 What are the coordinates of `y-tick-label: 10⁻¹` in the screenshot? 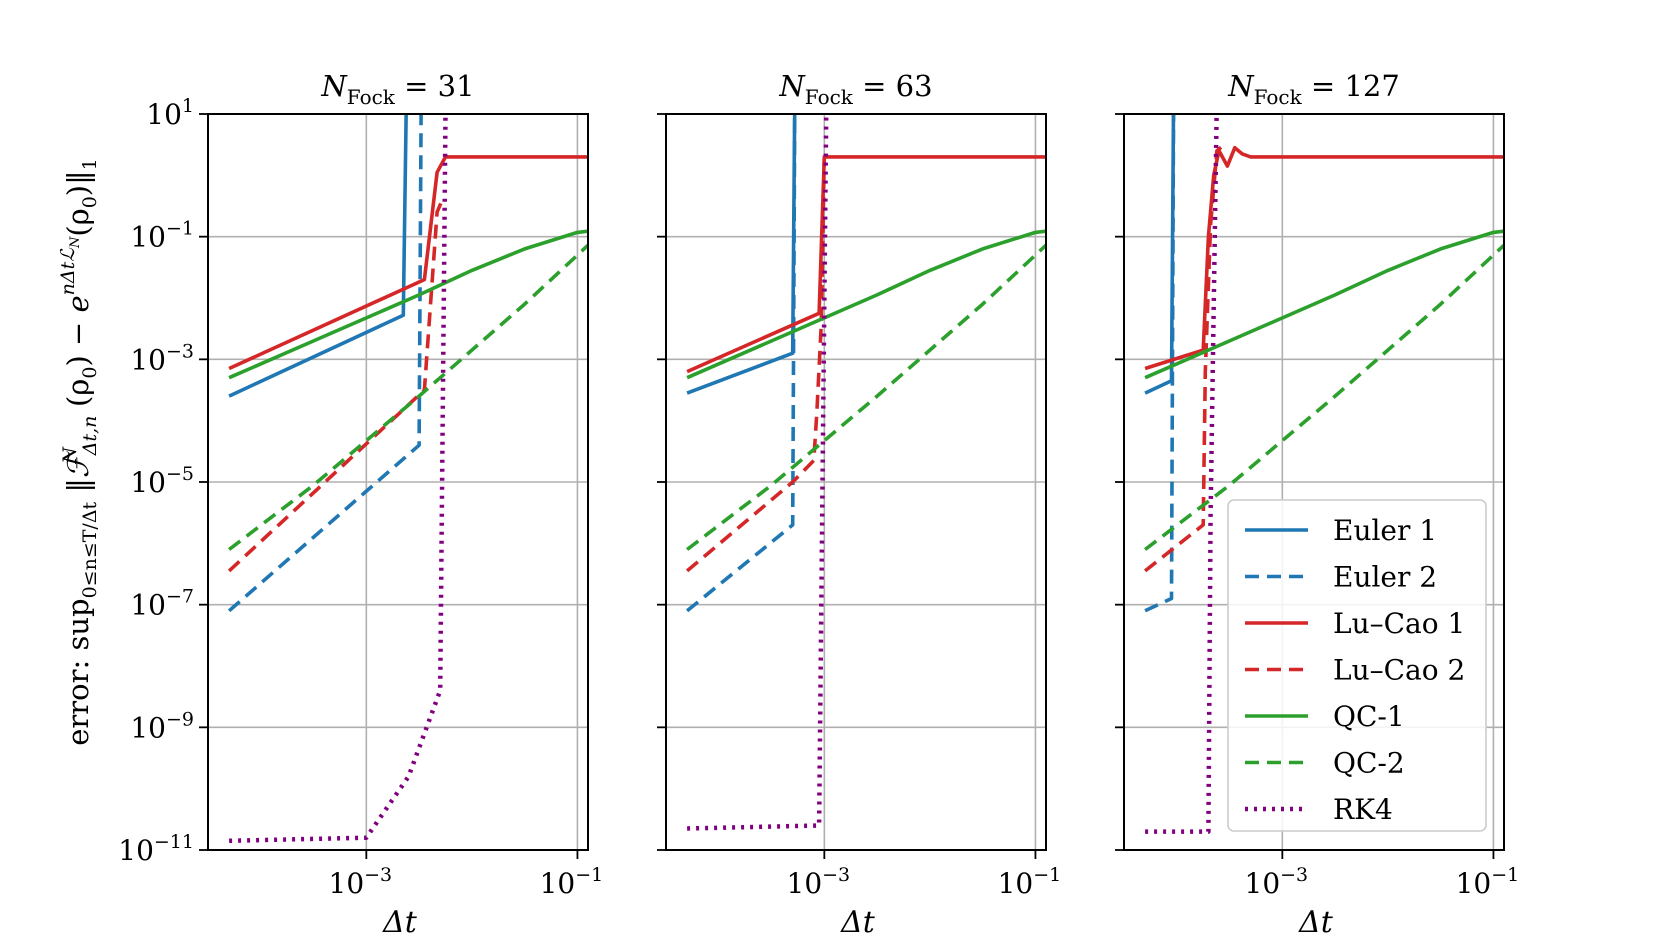 It's located at (162, 236).